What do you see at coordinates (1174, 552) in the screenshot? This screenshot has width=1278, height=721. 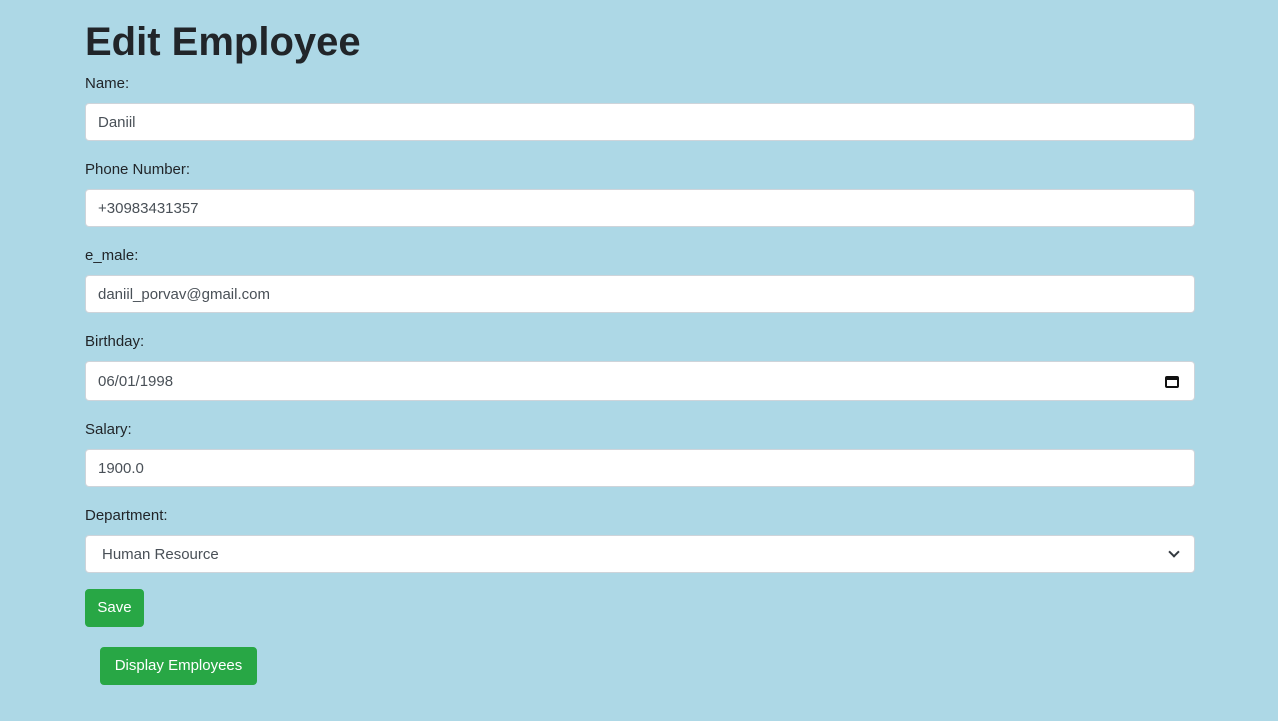 I see `chevron-down-icon` at bounding box center [1174, 552].